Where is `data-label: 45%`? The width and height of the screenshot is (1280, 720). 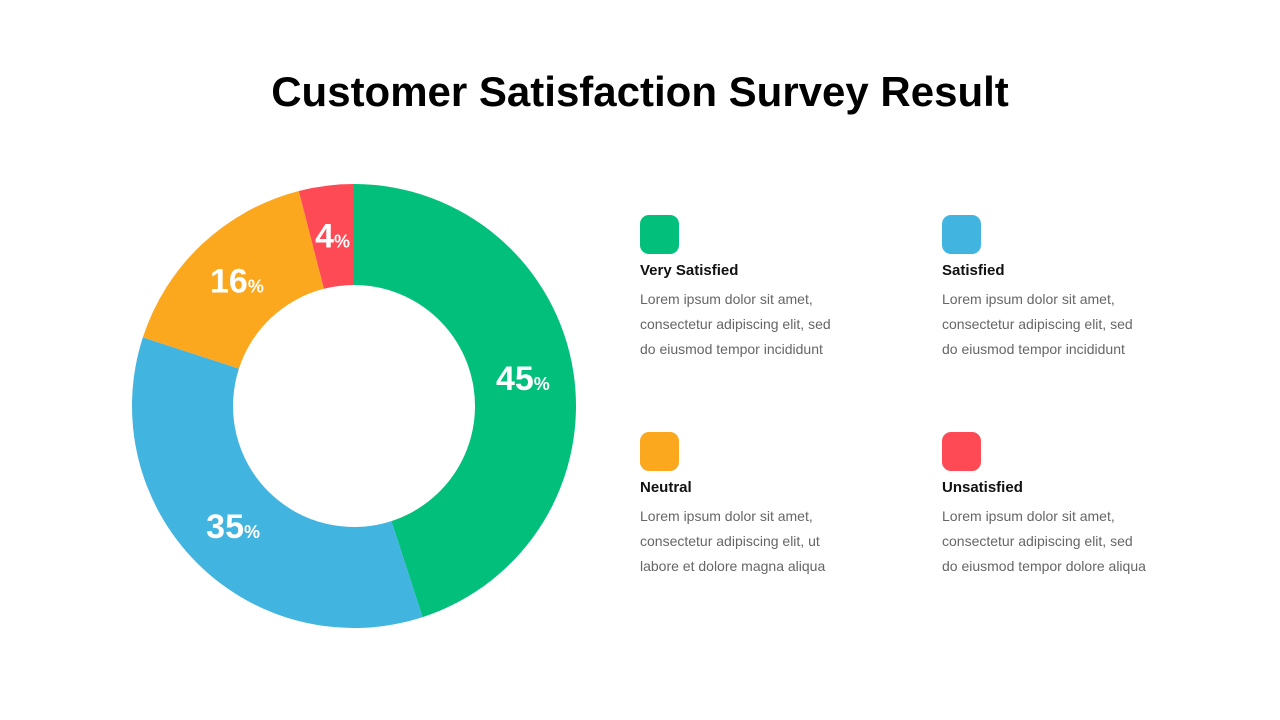 data-label: 45% is located at coordinates (523, 379).